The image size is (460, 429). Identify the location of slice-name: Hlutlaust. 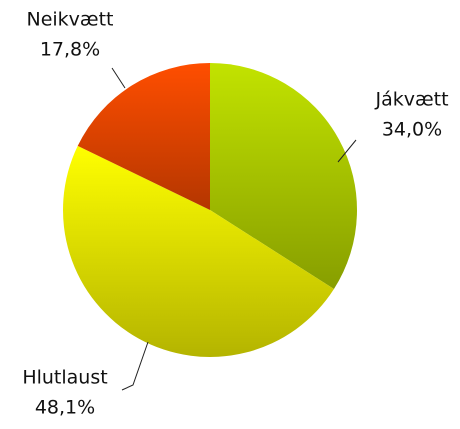
(64, 378).